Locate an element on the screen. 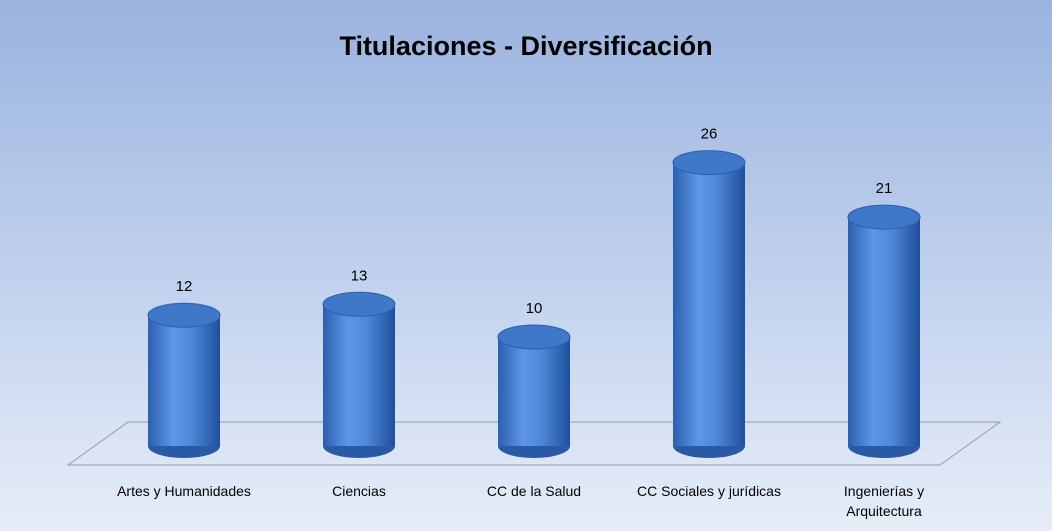  data-label: 10 is located at coordinates (534, 308).